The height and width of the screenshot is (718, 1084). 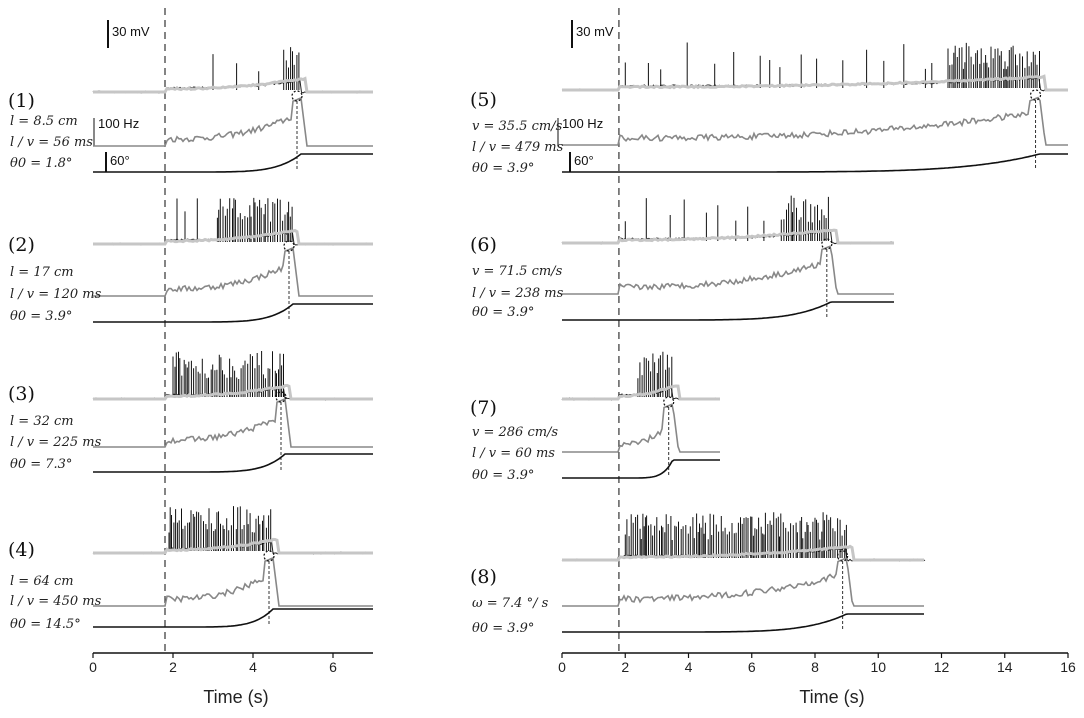 I want to click on trial-label: (2), so click(x=21, y=245).